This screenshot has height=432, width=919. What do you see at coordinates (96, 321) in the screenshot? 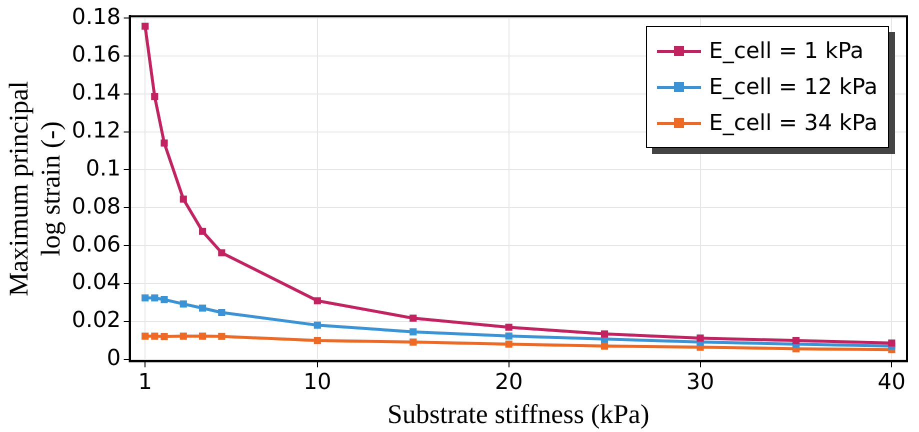
I see `y-tick-label: 0.02` at bounding box center [96, 321].